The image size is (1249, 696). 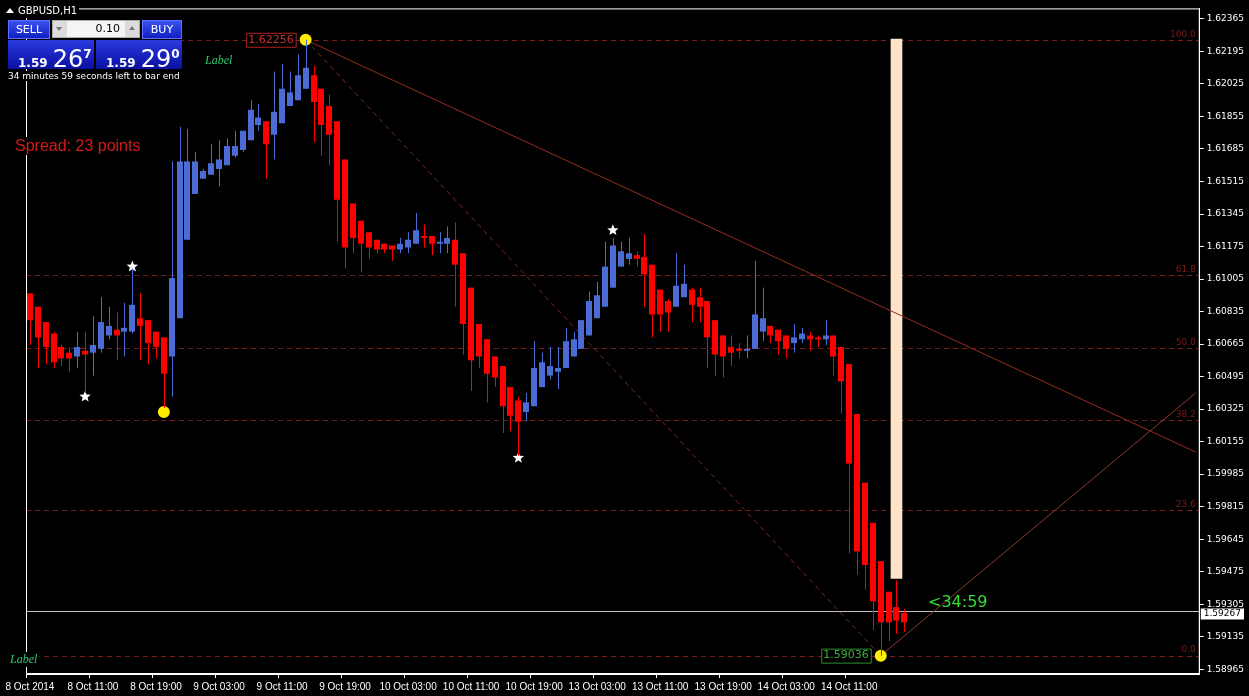 I want to click on x-tick-label: 14 Oct 11:00, so click(x=849, y=686).